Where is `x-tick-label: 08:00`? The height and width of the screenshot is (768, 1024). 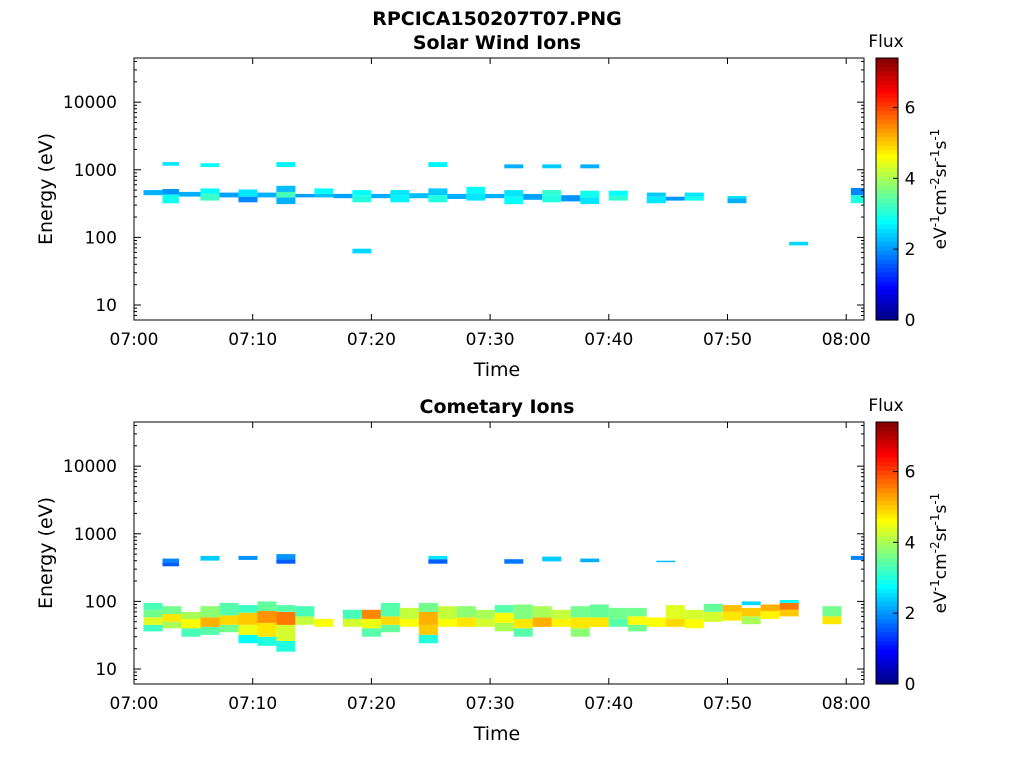
x-tick-label: 08:00 is located at coordinates (846, 704).